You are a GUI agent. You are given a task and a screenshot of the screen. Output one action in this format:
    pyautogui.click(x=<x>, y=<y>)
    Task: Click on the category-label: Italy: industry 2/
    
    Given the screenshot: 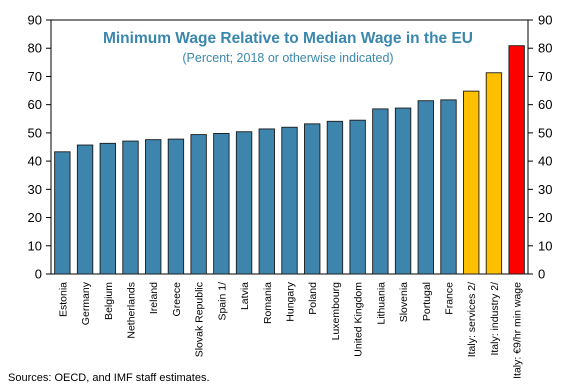 What is the action you would take?
    pyautogui.click(x=495, y=319)
    